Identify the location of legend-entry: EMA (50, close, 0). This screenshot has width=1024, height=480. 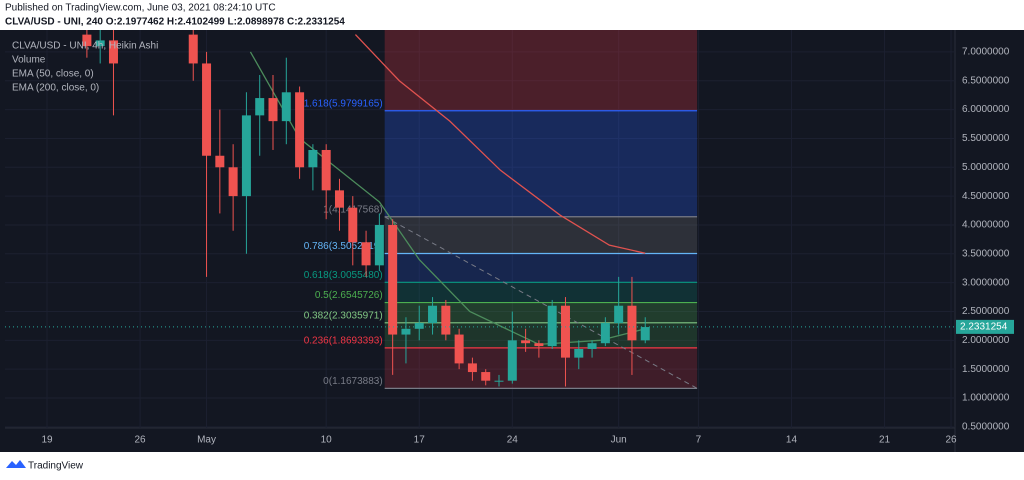
(53, 74).